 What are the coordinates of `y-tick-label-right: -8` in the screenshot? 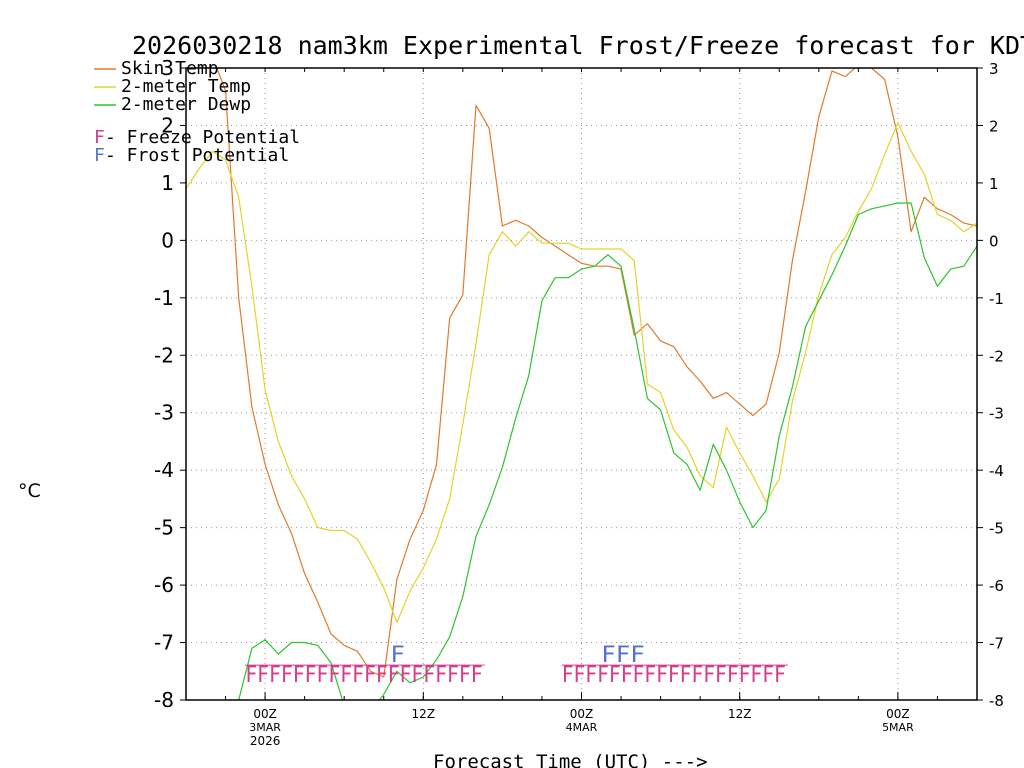 It's located at (996, 701).